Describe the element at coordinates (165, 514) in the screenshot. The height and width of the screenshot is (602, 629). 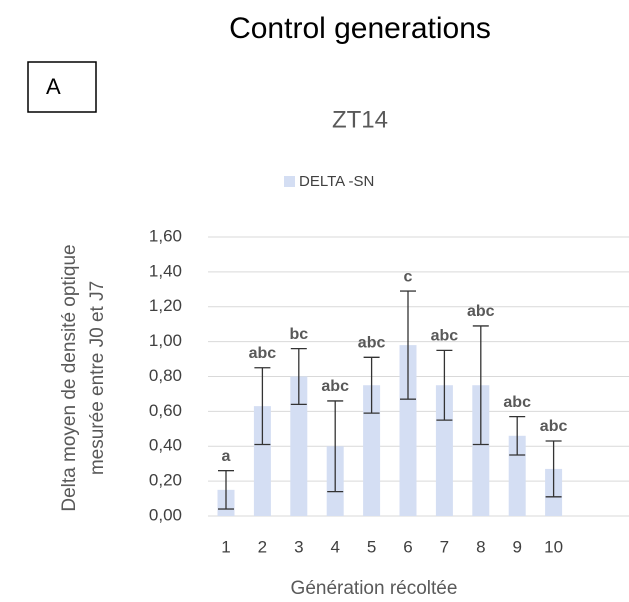
I see `y-tick-label: 0,00` at that location.